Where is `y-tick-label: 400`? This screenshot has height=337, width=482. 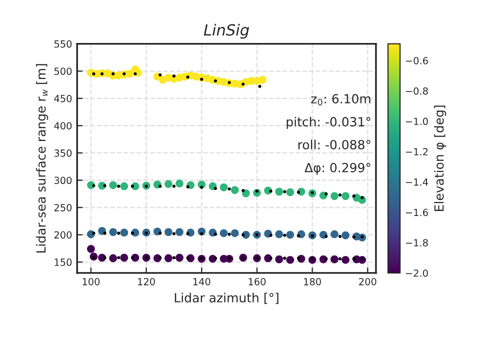 y-tick-label: 400 is located at coordinates (63, 126).